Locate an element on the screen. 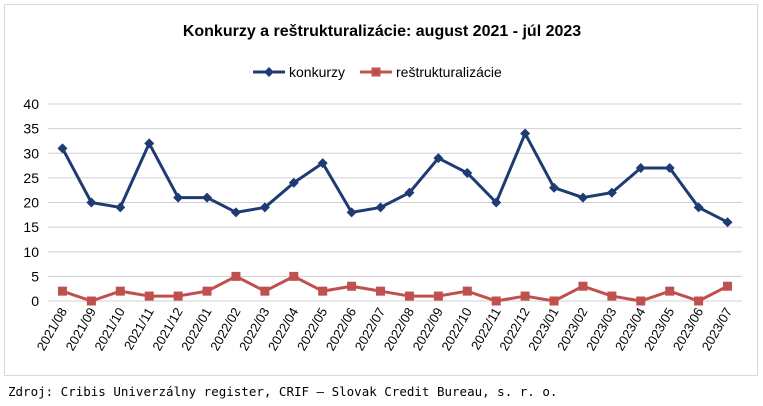 This screenshot has width=763, height=406. y-tick-label: 10 is located at coordinates (31, 252).